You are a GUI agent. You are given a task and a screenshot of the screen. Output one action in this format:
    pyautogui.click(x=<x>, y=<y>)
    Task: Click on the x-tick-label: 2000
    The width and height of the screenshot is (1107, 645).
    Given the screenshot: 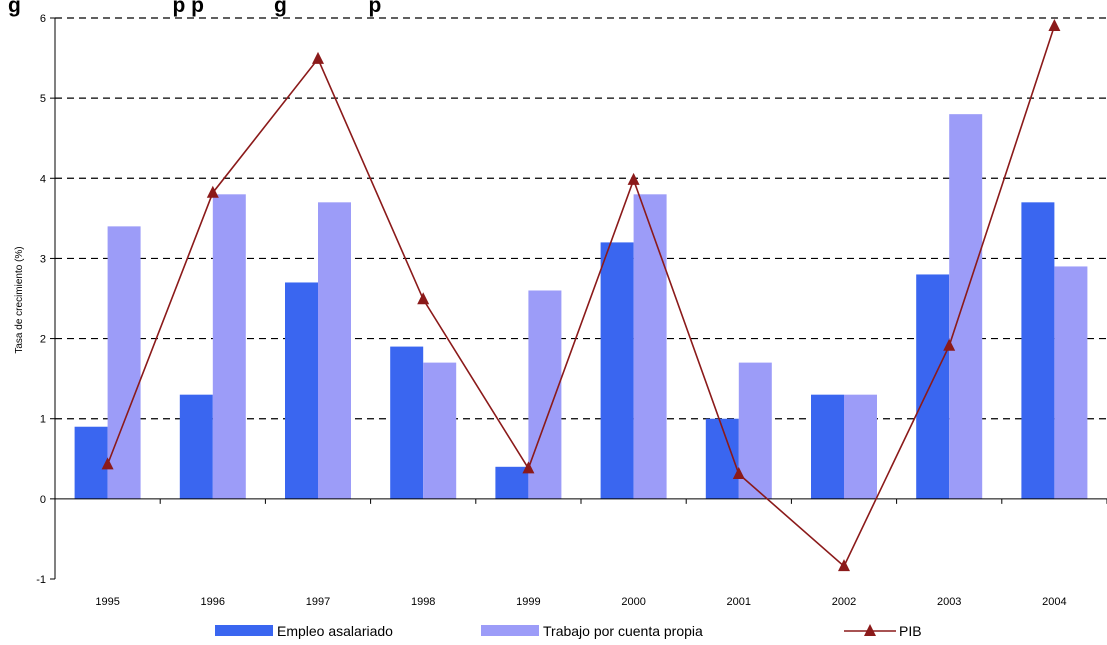 What is the action you would take?
    pyautogui.click(x=633, y=602)
    